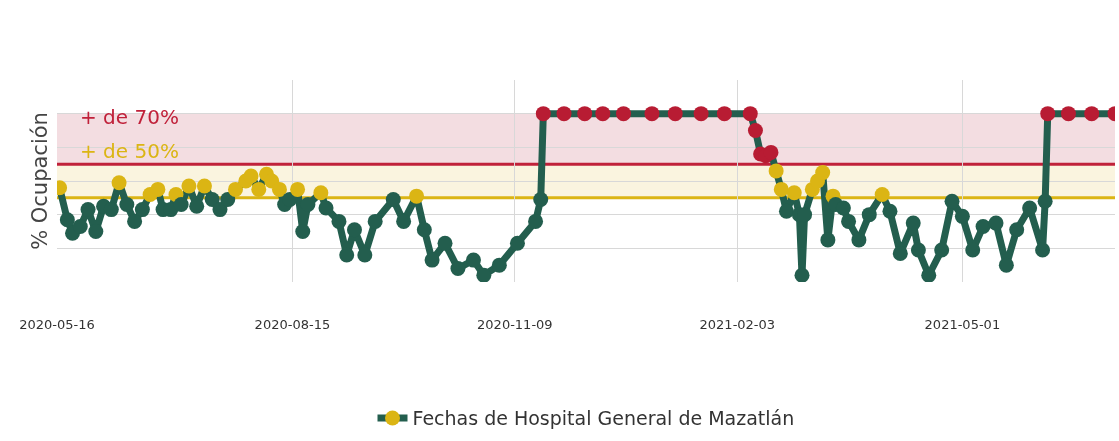 Image resolution: width=1119 pixels, height=441 pixels. What do you see at coordinates (57, 324) in the screenshot?
I see `x-tick-label: 2020-05-16` at bounding box center [57, 324].